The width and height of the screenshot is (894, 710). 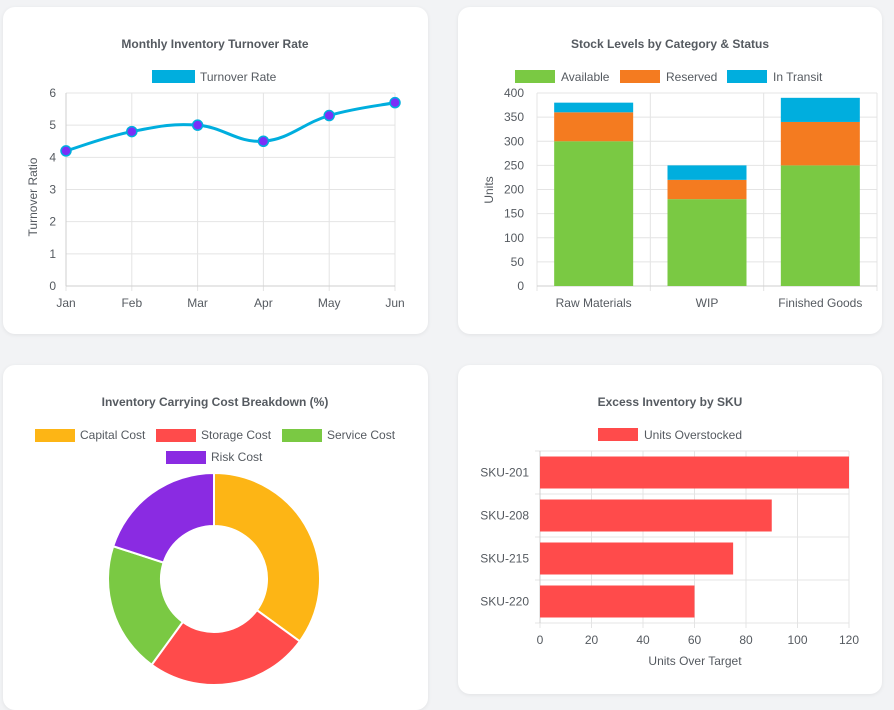 What do you see at coordinates (163, 517) in the screenshot?
I see `donut-slice-risk-cost` at bounding box center [163, 517].